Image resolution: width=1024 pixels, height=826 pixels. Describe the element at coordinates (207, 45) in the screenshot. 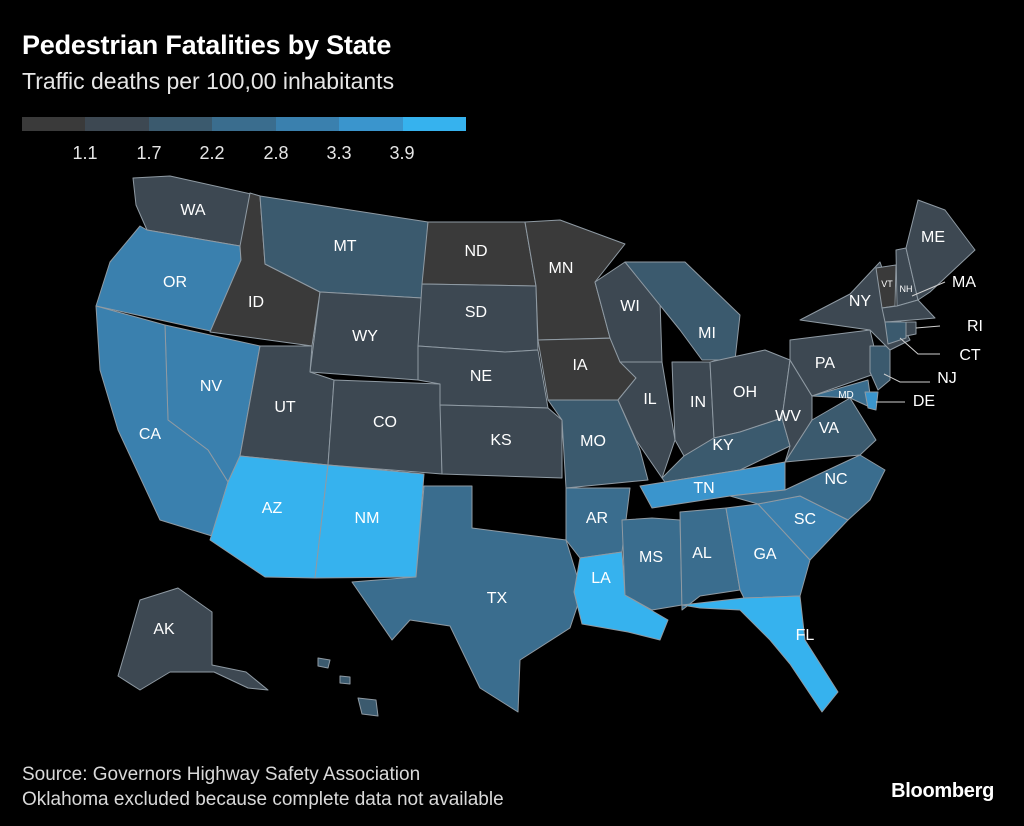

I see `chart-title: Pedestrian Fatalities by State` at that location.